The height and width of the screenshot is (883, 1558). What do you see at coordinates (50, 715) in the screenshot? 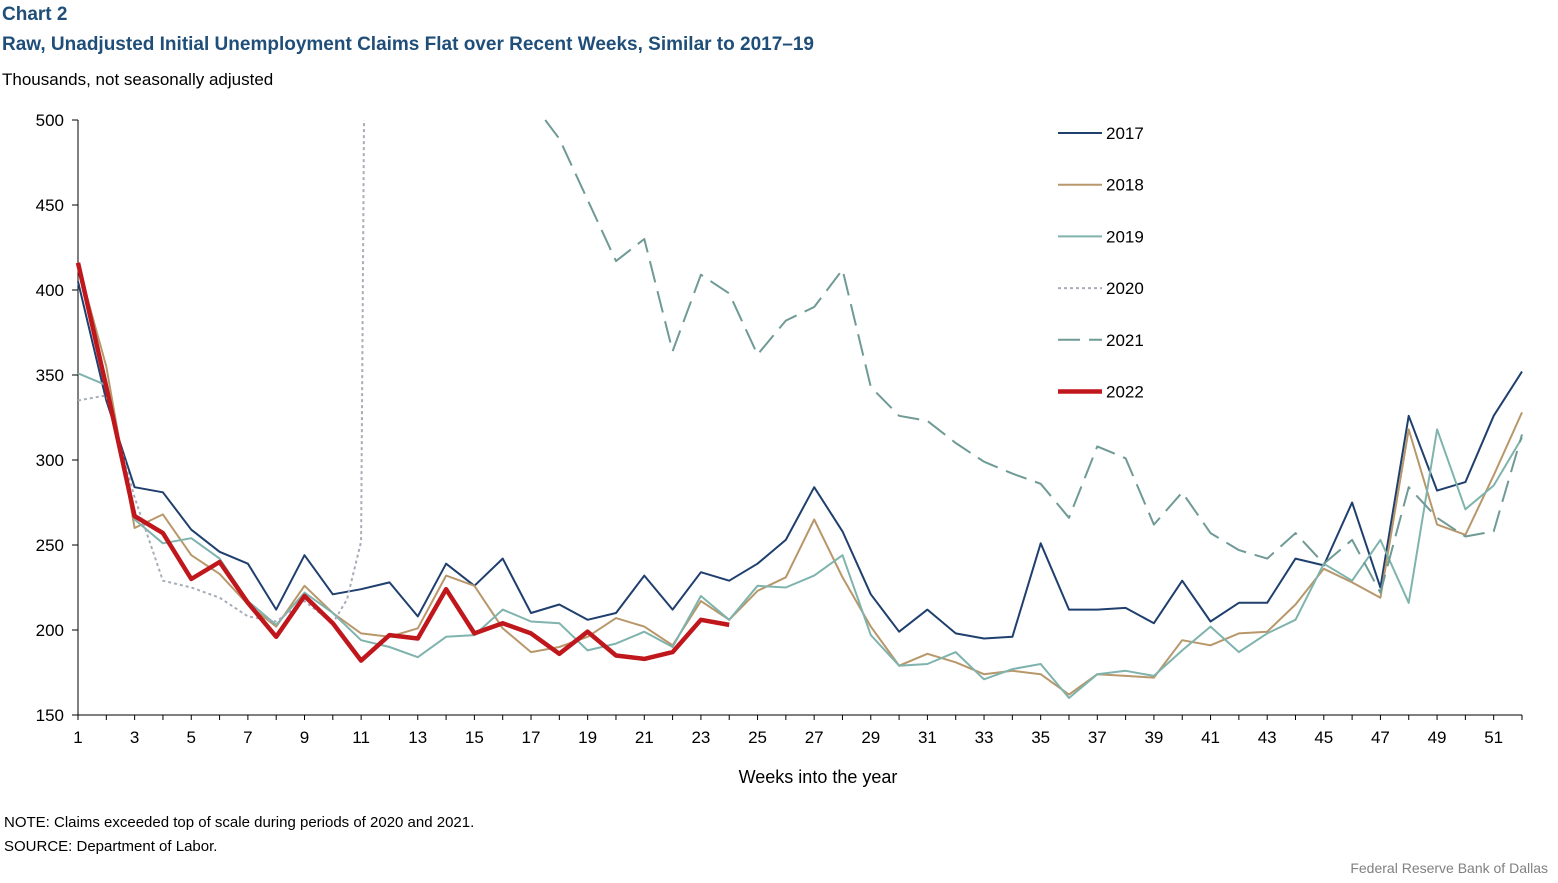
I see `y-tick-label: 150` at bounding box center [50, 715].